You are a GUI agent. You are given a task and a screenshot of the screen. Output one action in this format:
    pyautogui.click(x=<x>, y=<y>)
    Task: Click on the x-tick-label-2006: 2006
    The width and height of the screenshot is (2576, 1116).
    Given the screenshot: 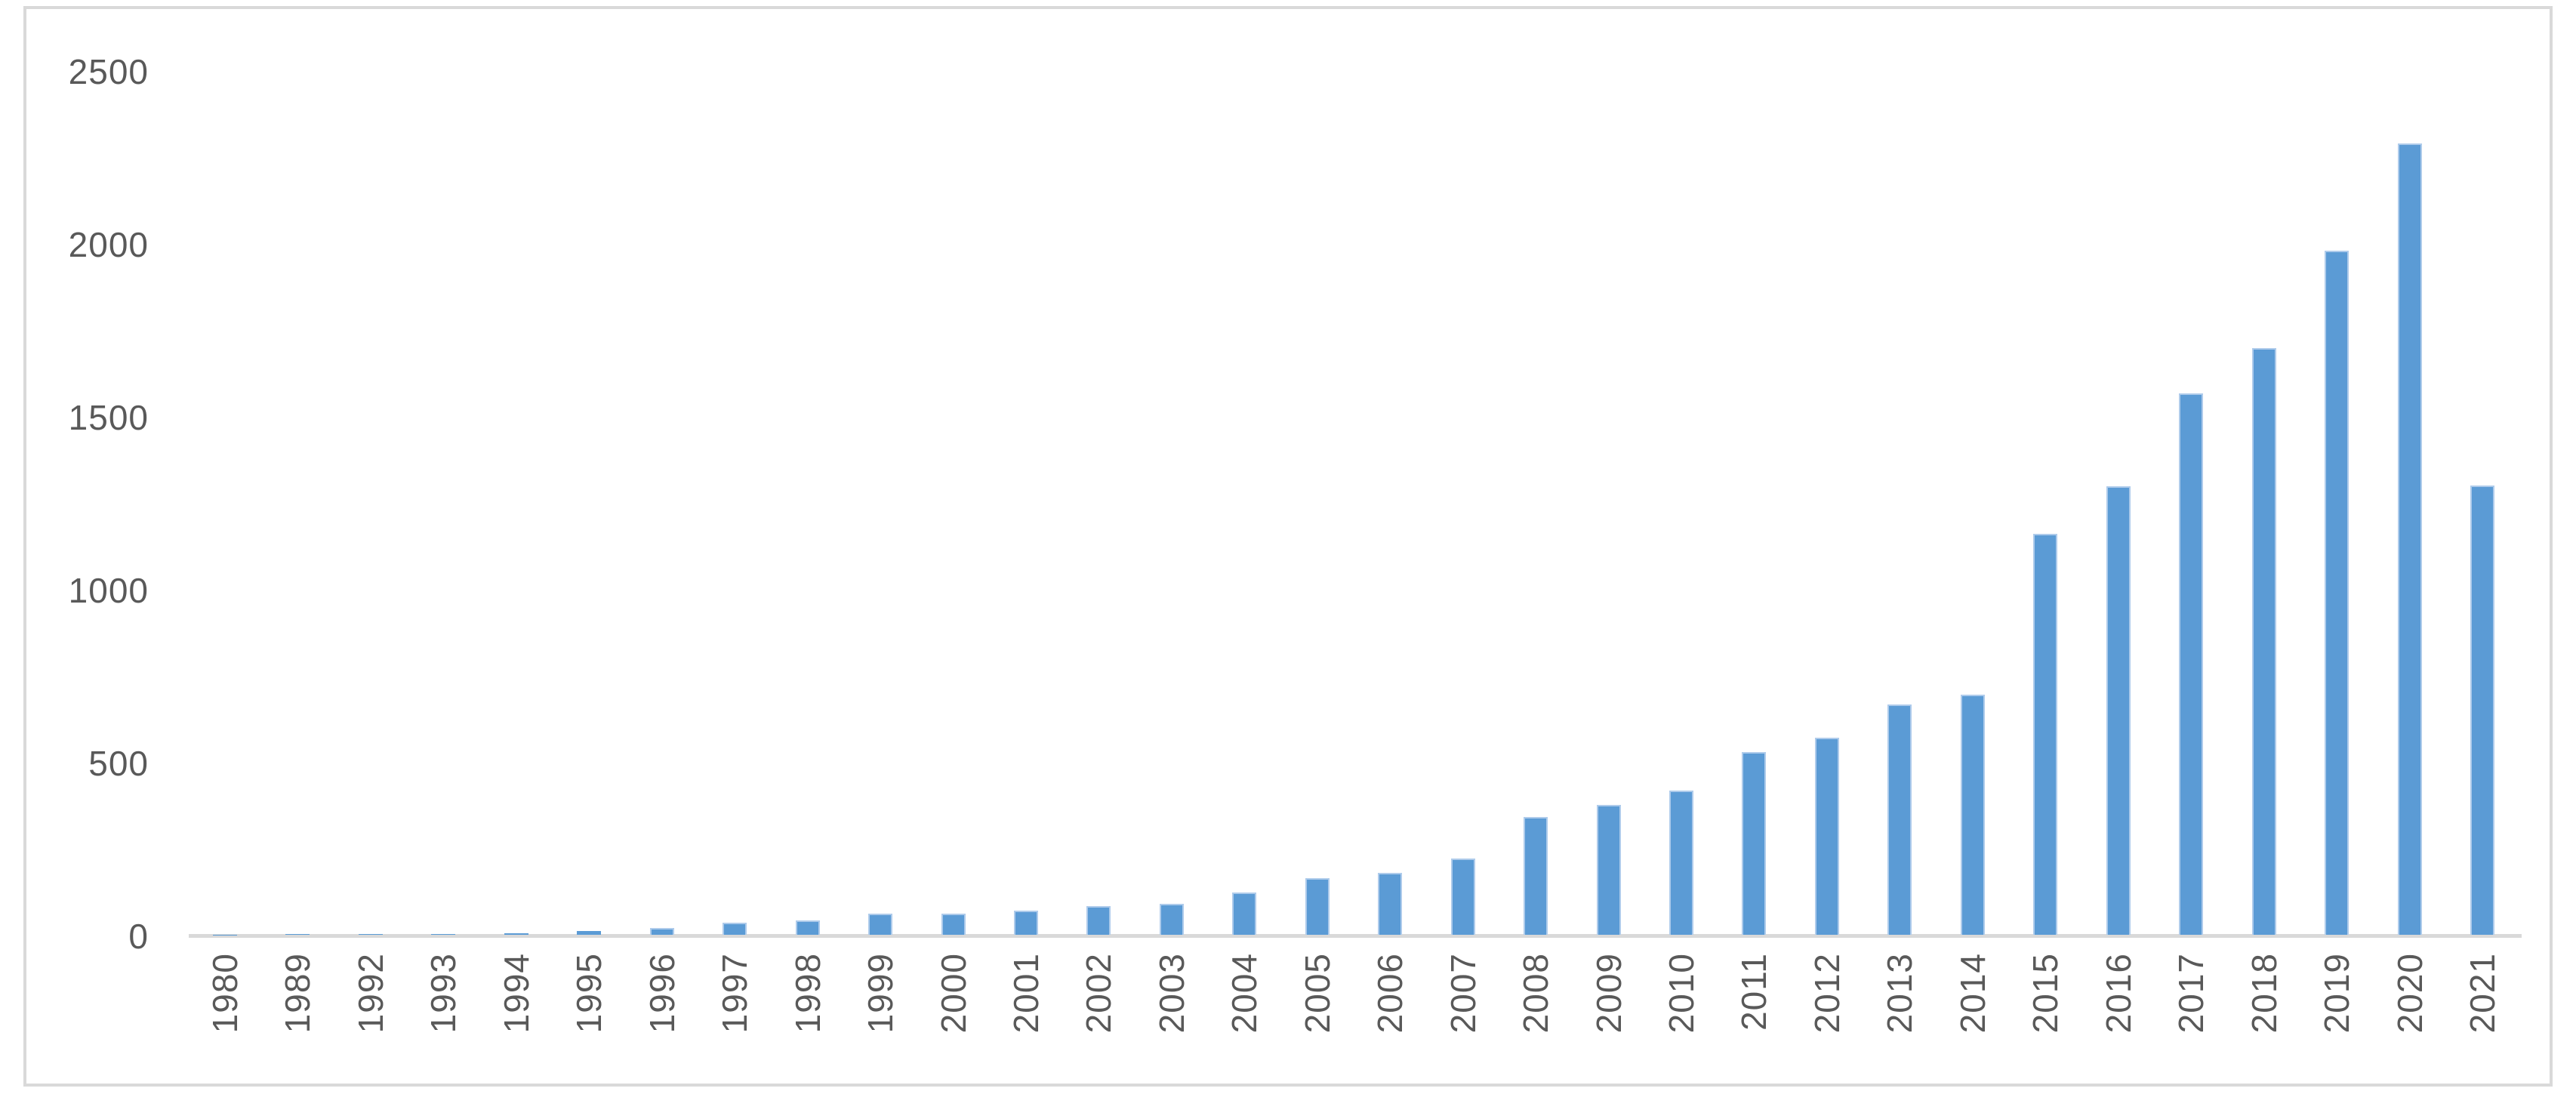 What is the action you would take?
    pyautogui.click(x=1390, y=994)
    